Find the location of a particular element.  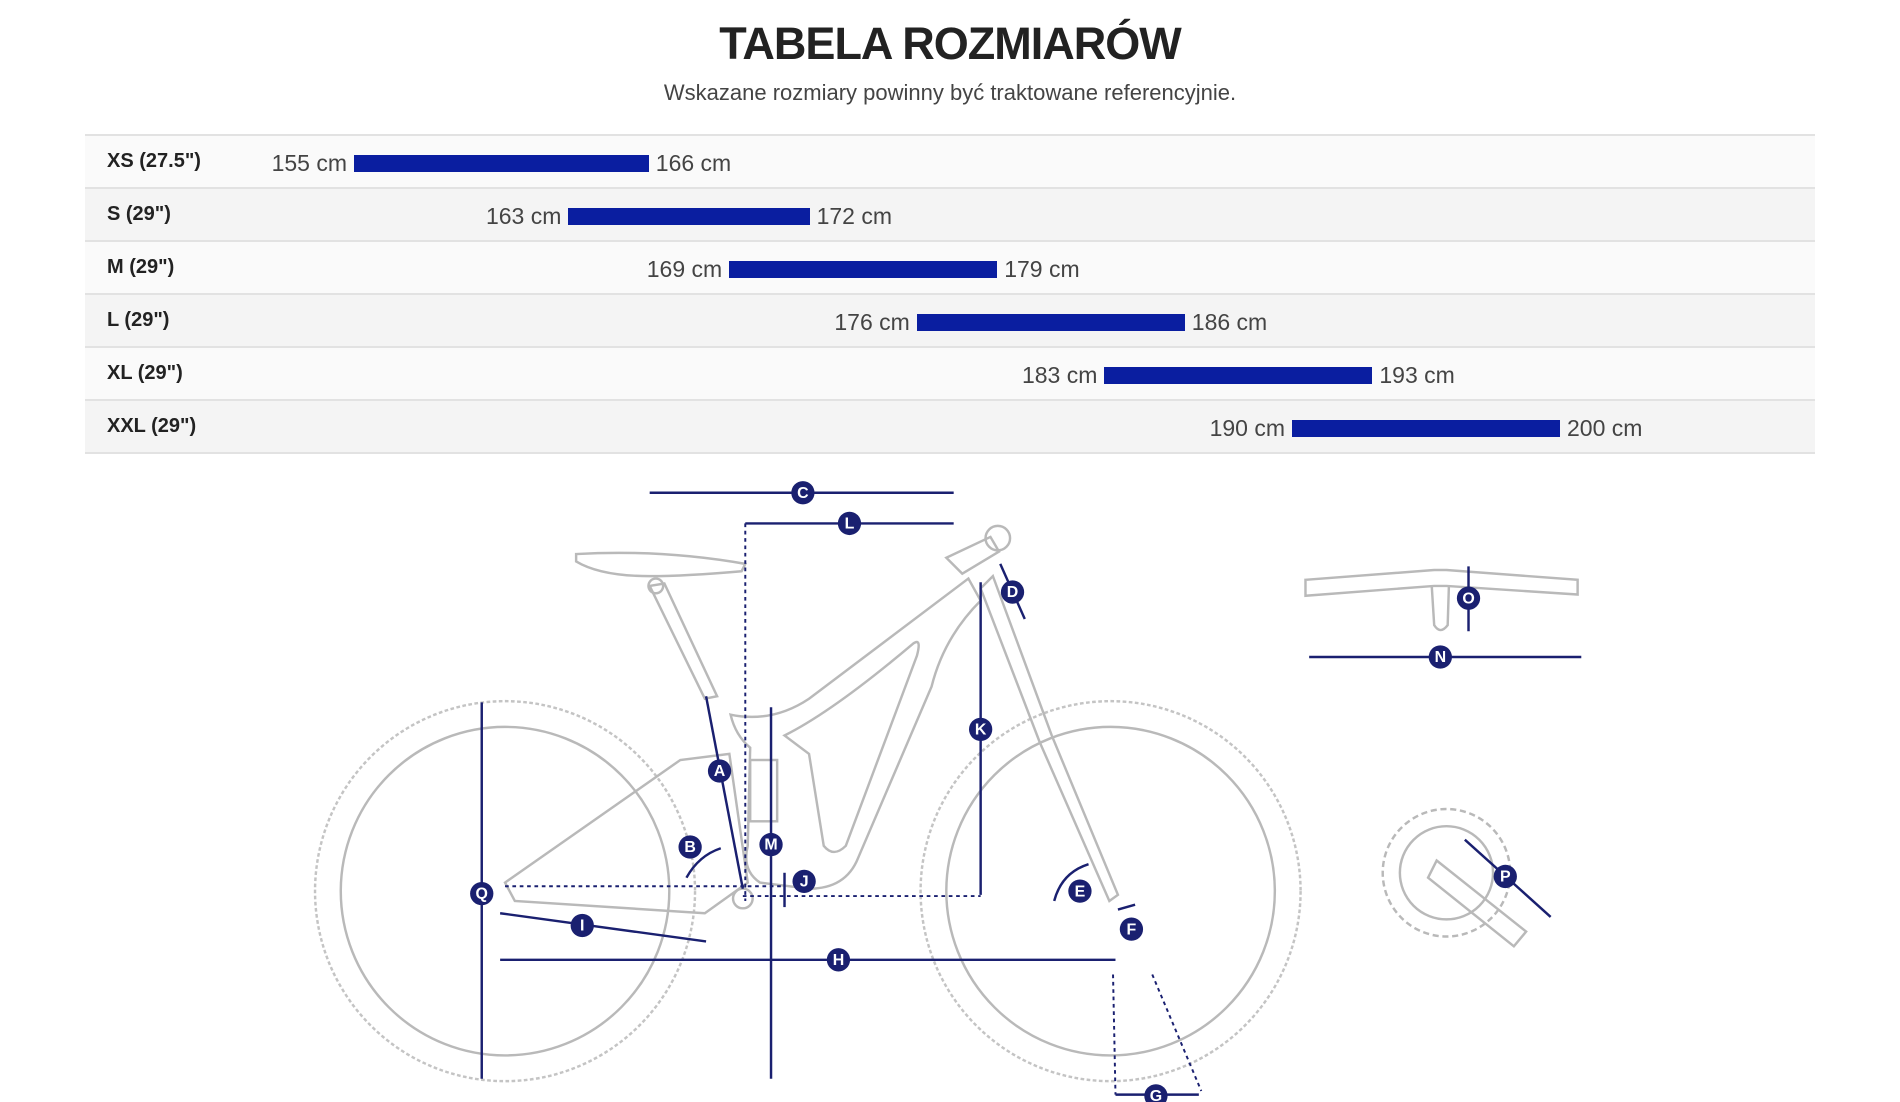

max-height-label: 179 cm is located at coordinates (1042, 269).